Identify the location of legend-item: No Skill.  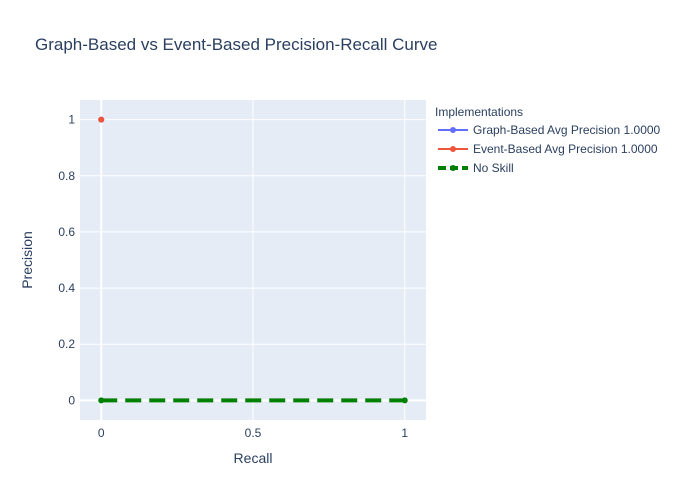
(476, 168).